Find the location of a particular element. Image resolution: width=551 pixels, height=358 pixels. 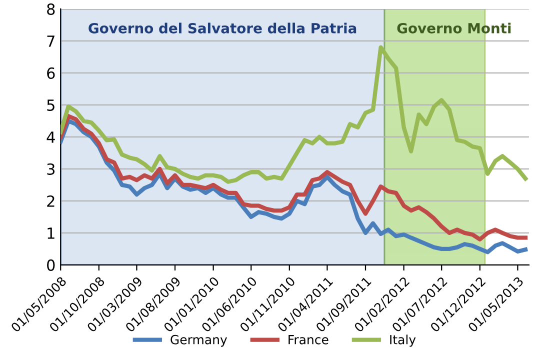

legend-label: France is located at coordinates (308, 339).